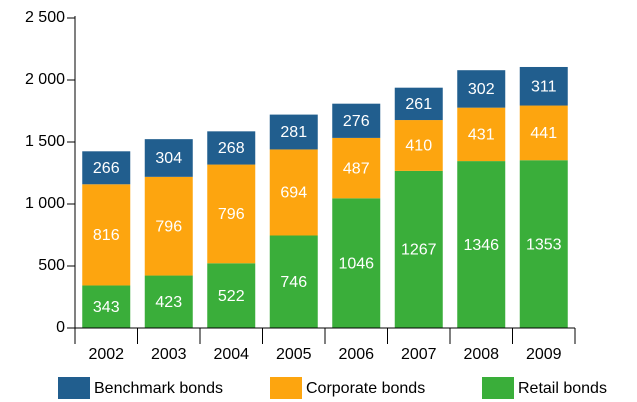 The width and height of the screenshot is (637, 402). I want to click on data-label: 268, so click(231, 148).